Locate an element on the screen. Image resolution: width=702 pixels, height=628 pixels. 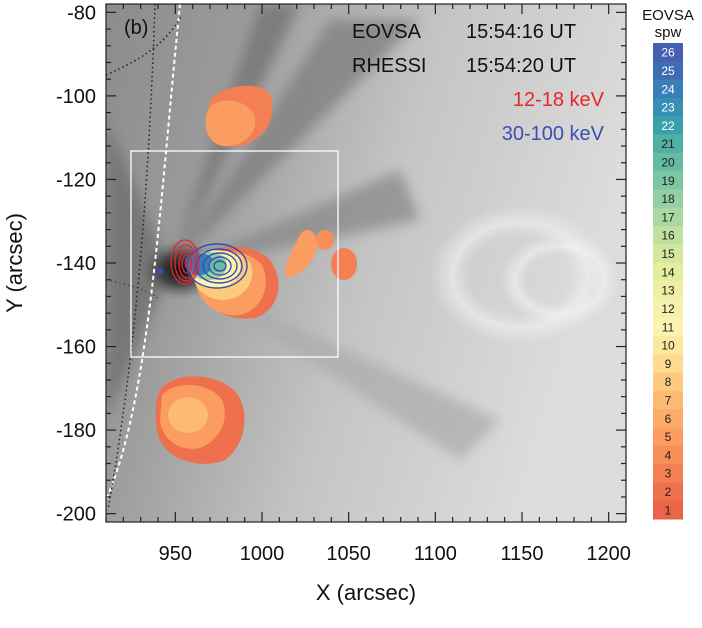
colorbar-level-label: 21 is located at coordinates (668, 144).